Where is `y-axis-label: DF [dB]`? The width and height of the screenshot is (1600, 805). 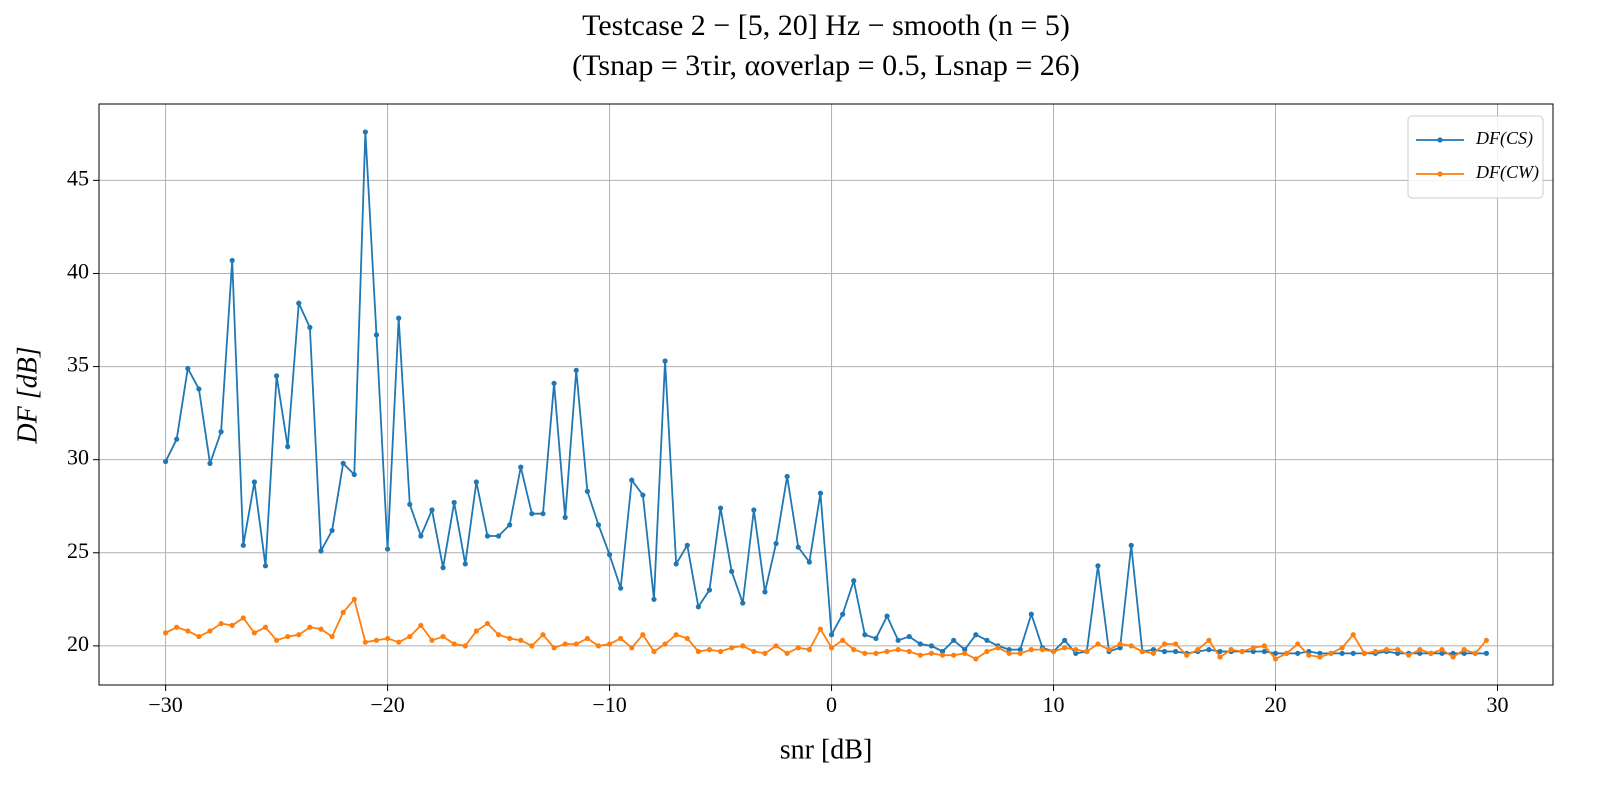 y-axis-label: DF [dB] is located at coordinates (27, 395).